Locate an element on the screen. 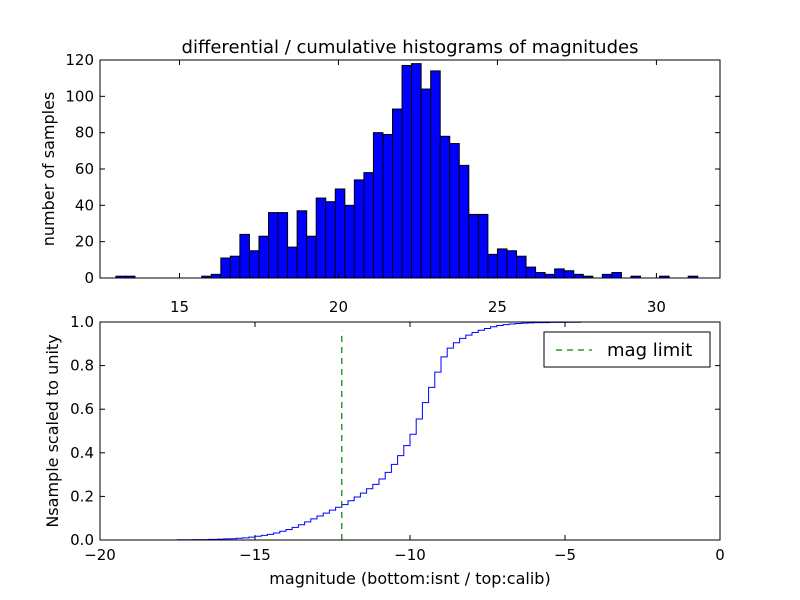 Image resolution: width=800 pixels, height=600 pixels. cumulative-x-label: magnitude (bottom:isnt / top:calib) is located at coordinates (409, 578).